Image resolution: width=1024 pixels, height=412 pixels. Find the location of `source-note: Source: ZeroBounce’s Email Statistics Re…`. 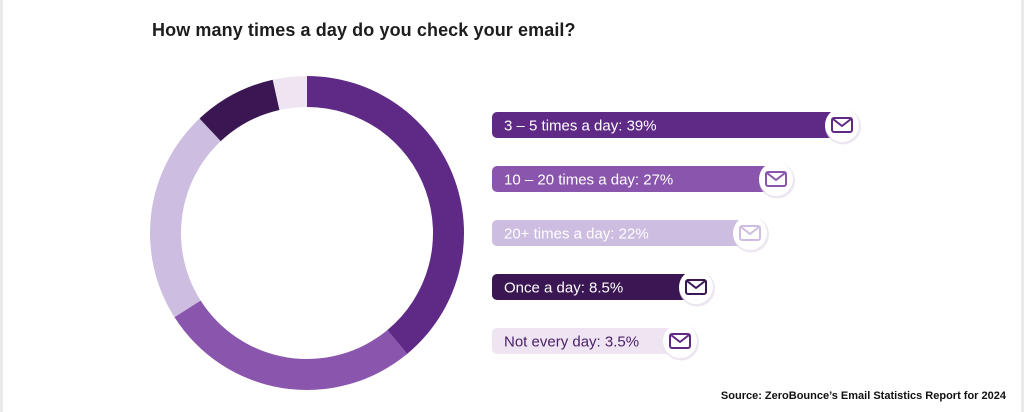

source-note: Source: ZeroBounce’s Email Statistics Re… is located at coordinates (863, 396).